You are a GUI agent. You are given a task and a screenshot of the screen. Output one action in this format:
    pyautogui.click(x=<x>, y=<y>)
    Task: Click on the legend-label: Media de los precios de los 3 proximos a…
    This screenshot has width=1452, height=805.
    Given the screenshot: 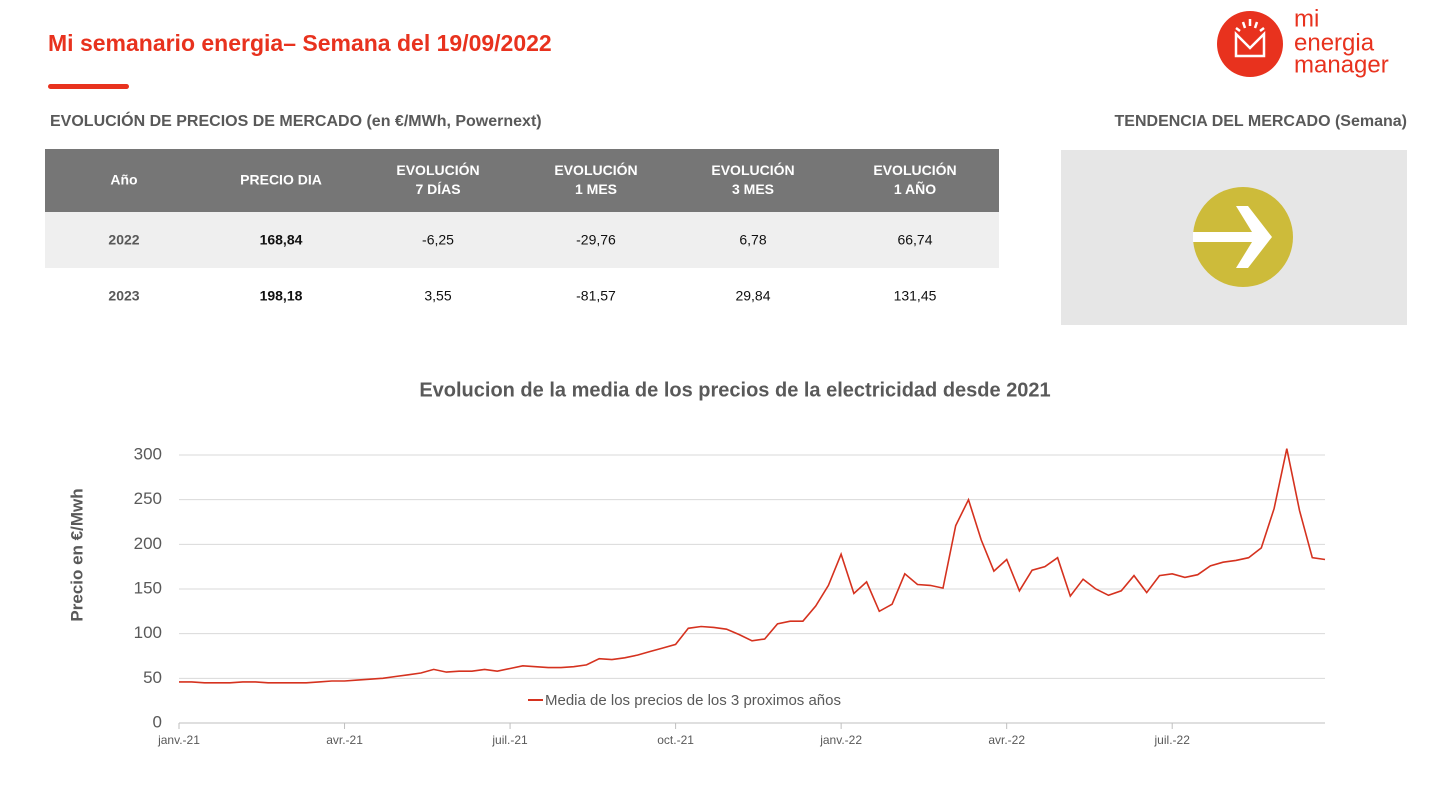 What is the action you would take?
    pyautogui.click(x=693, y=700)
    